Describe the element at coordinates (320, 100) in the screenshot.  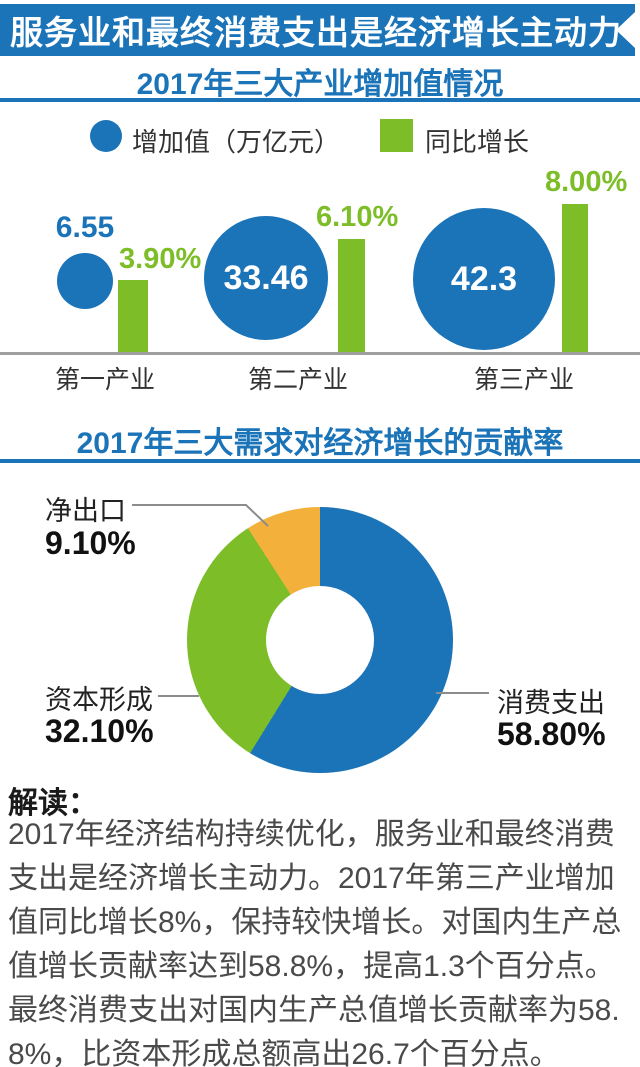
I see `section-divider` at that location.